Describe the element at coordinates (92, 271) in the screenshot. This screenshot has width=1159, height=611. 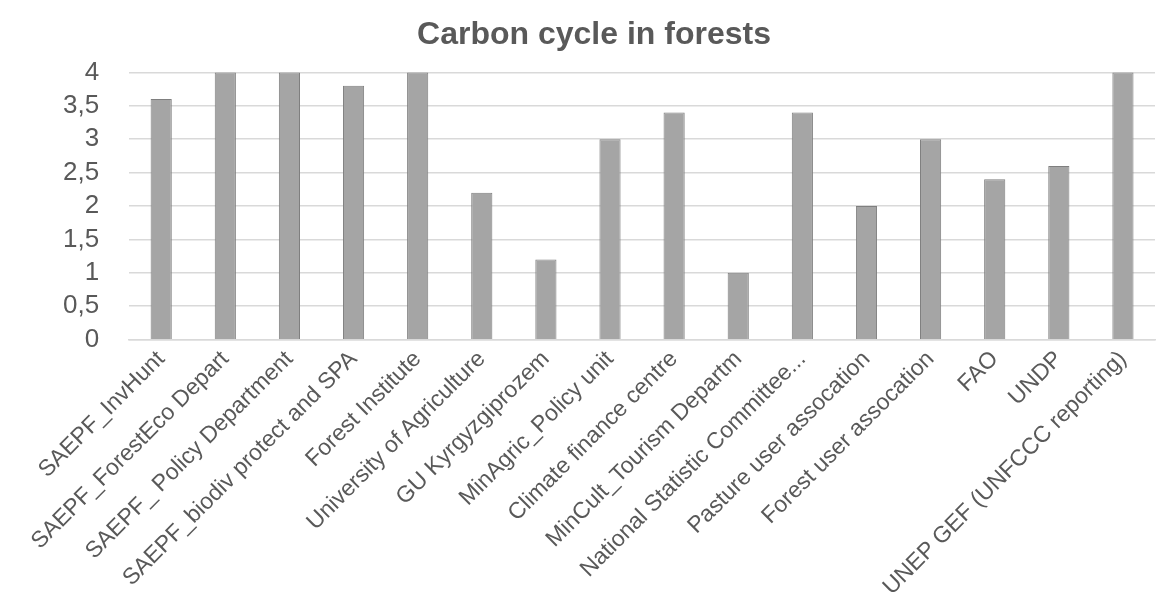
I see `y-tick-label: 1` at that location.